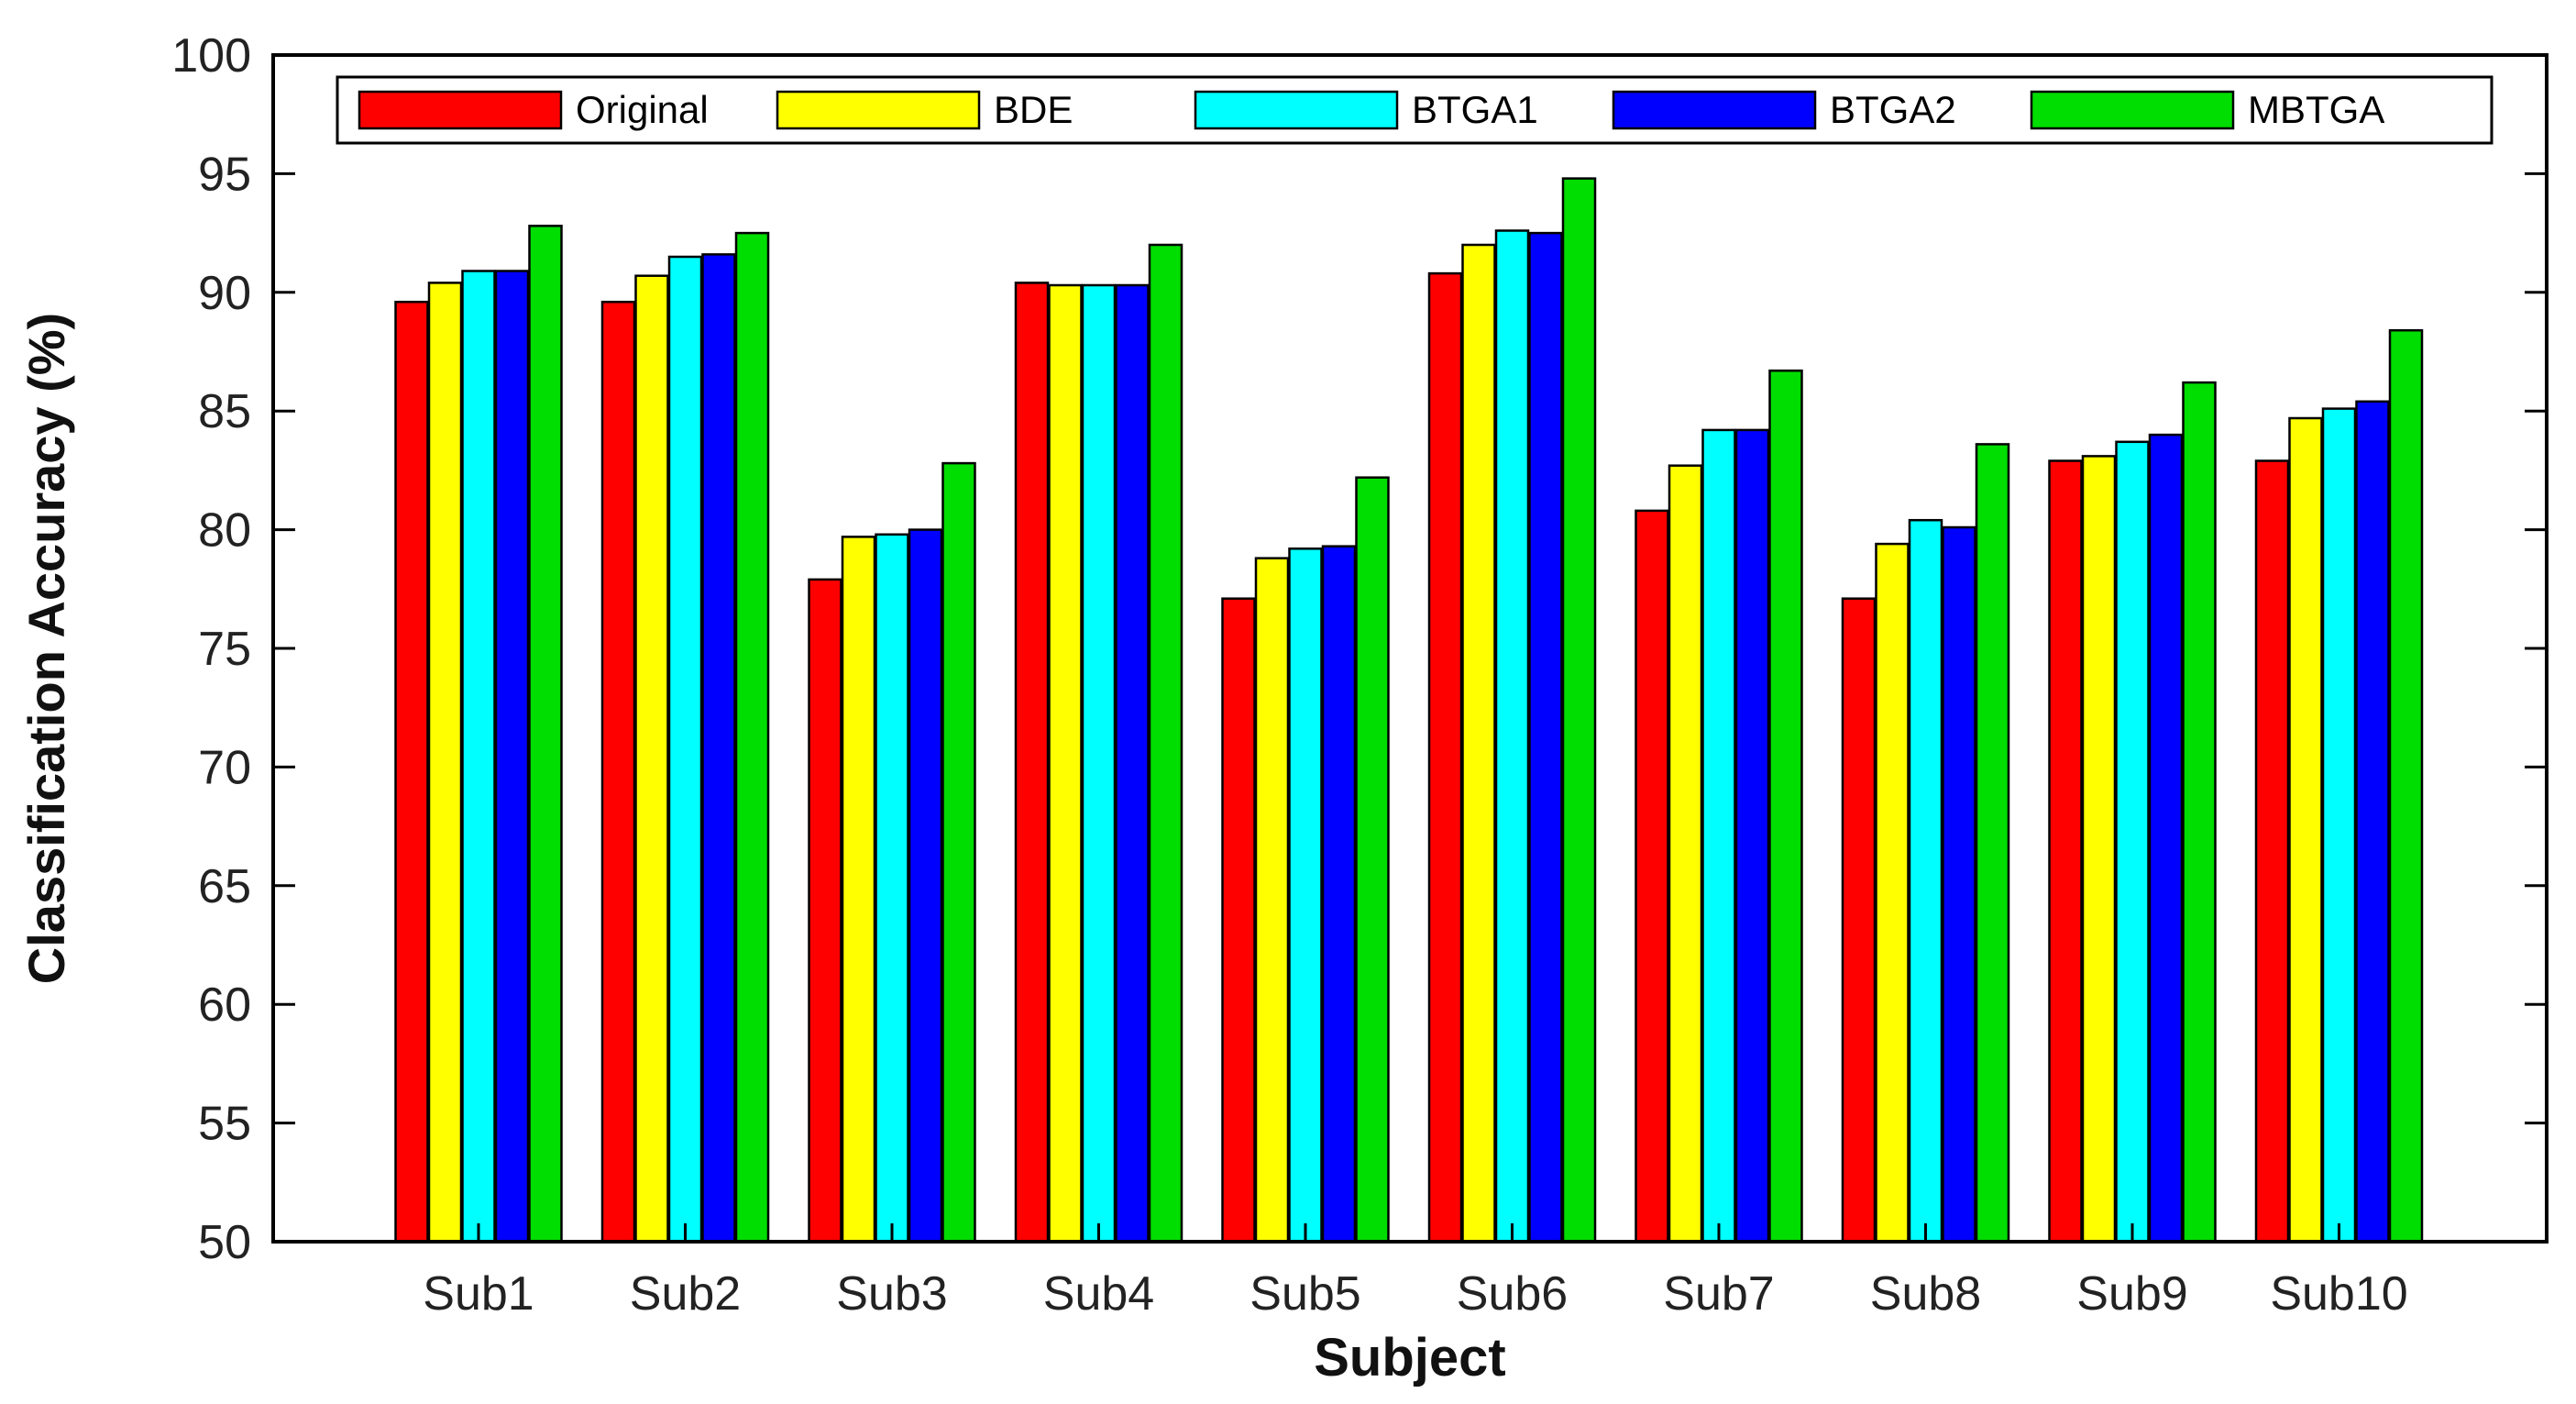 Image resolution: width=2576 pixels, height=1404 pixels. Describe the element at coordinates (225, 293) in the screenshot. I see `y-tick-label: 90` at that location.